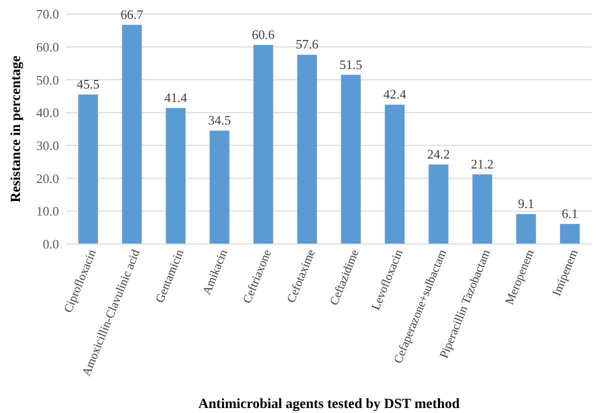 The image size is (602, 413). I want to click on y-tick-label: 60.0, so click(47, 46).